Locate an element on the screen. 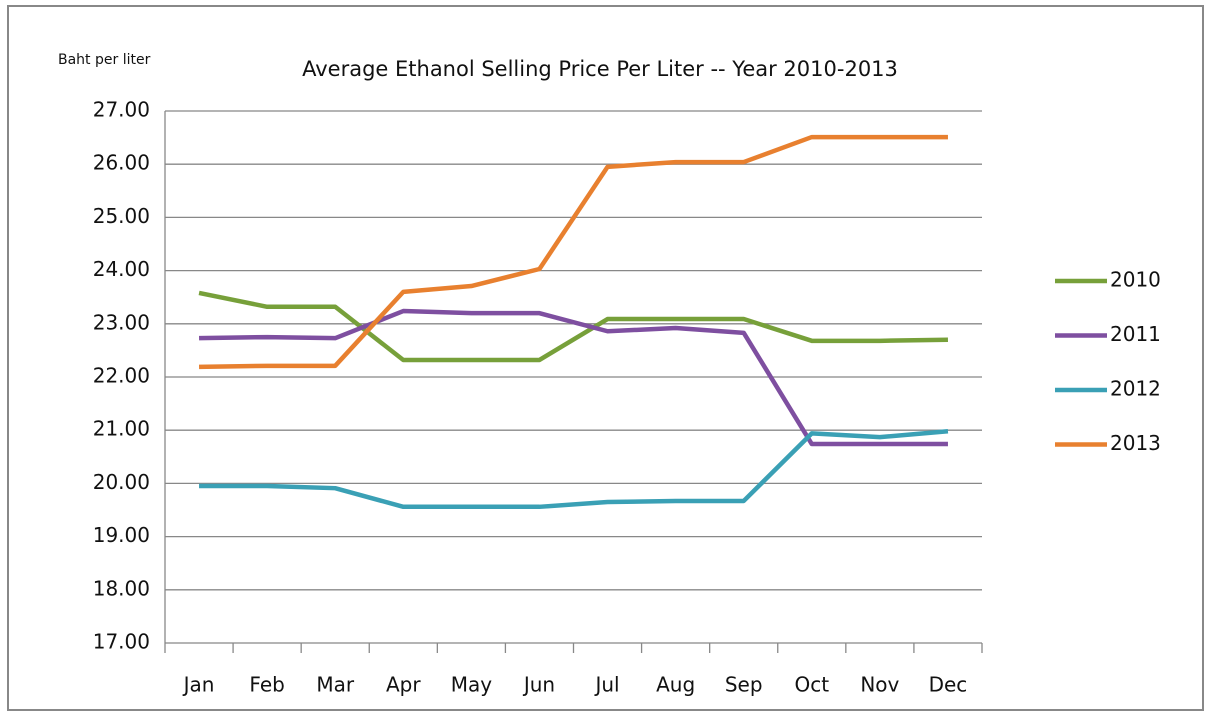 The height and width of the screenshot is (716, 1211). legend-label: 2012 is located at coordinates (1135, 389).